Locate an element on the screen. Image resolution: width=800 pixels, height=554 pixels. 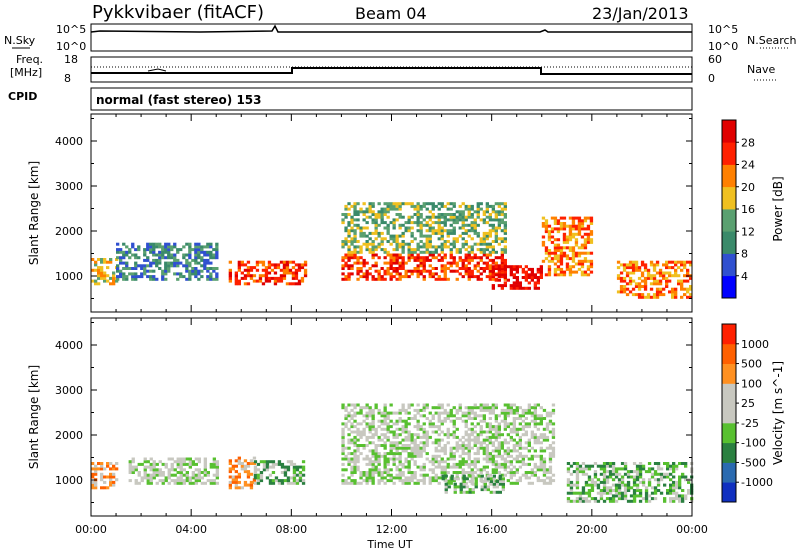
nsearch-label: N.Search is located at coordinates (772, 40).